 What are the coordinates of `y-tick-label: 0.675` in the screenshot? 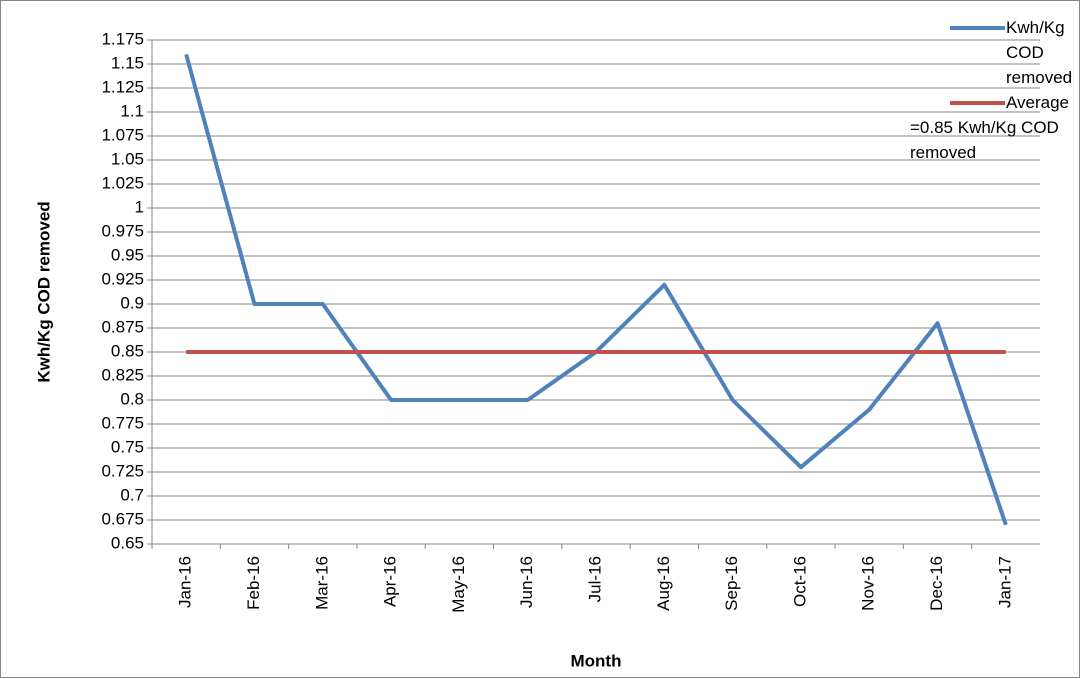 It's located at (122, 518).